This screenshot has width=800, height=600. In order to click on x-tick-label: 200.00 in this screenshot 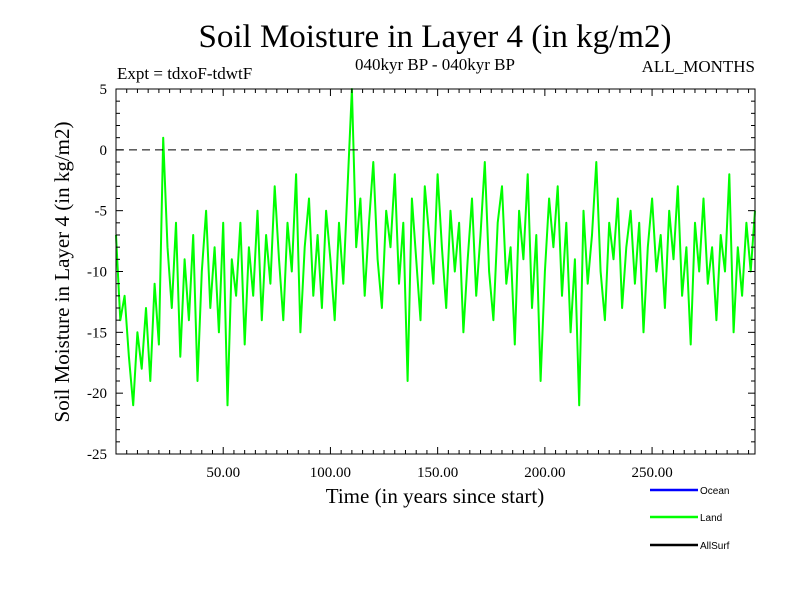, I will do `click(544, 473)`.